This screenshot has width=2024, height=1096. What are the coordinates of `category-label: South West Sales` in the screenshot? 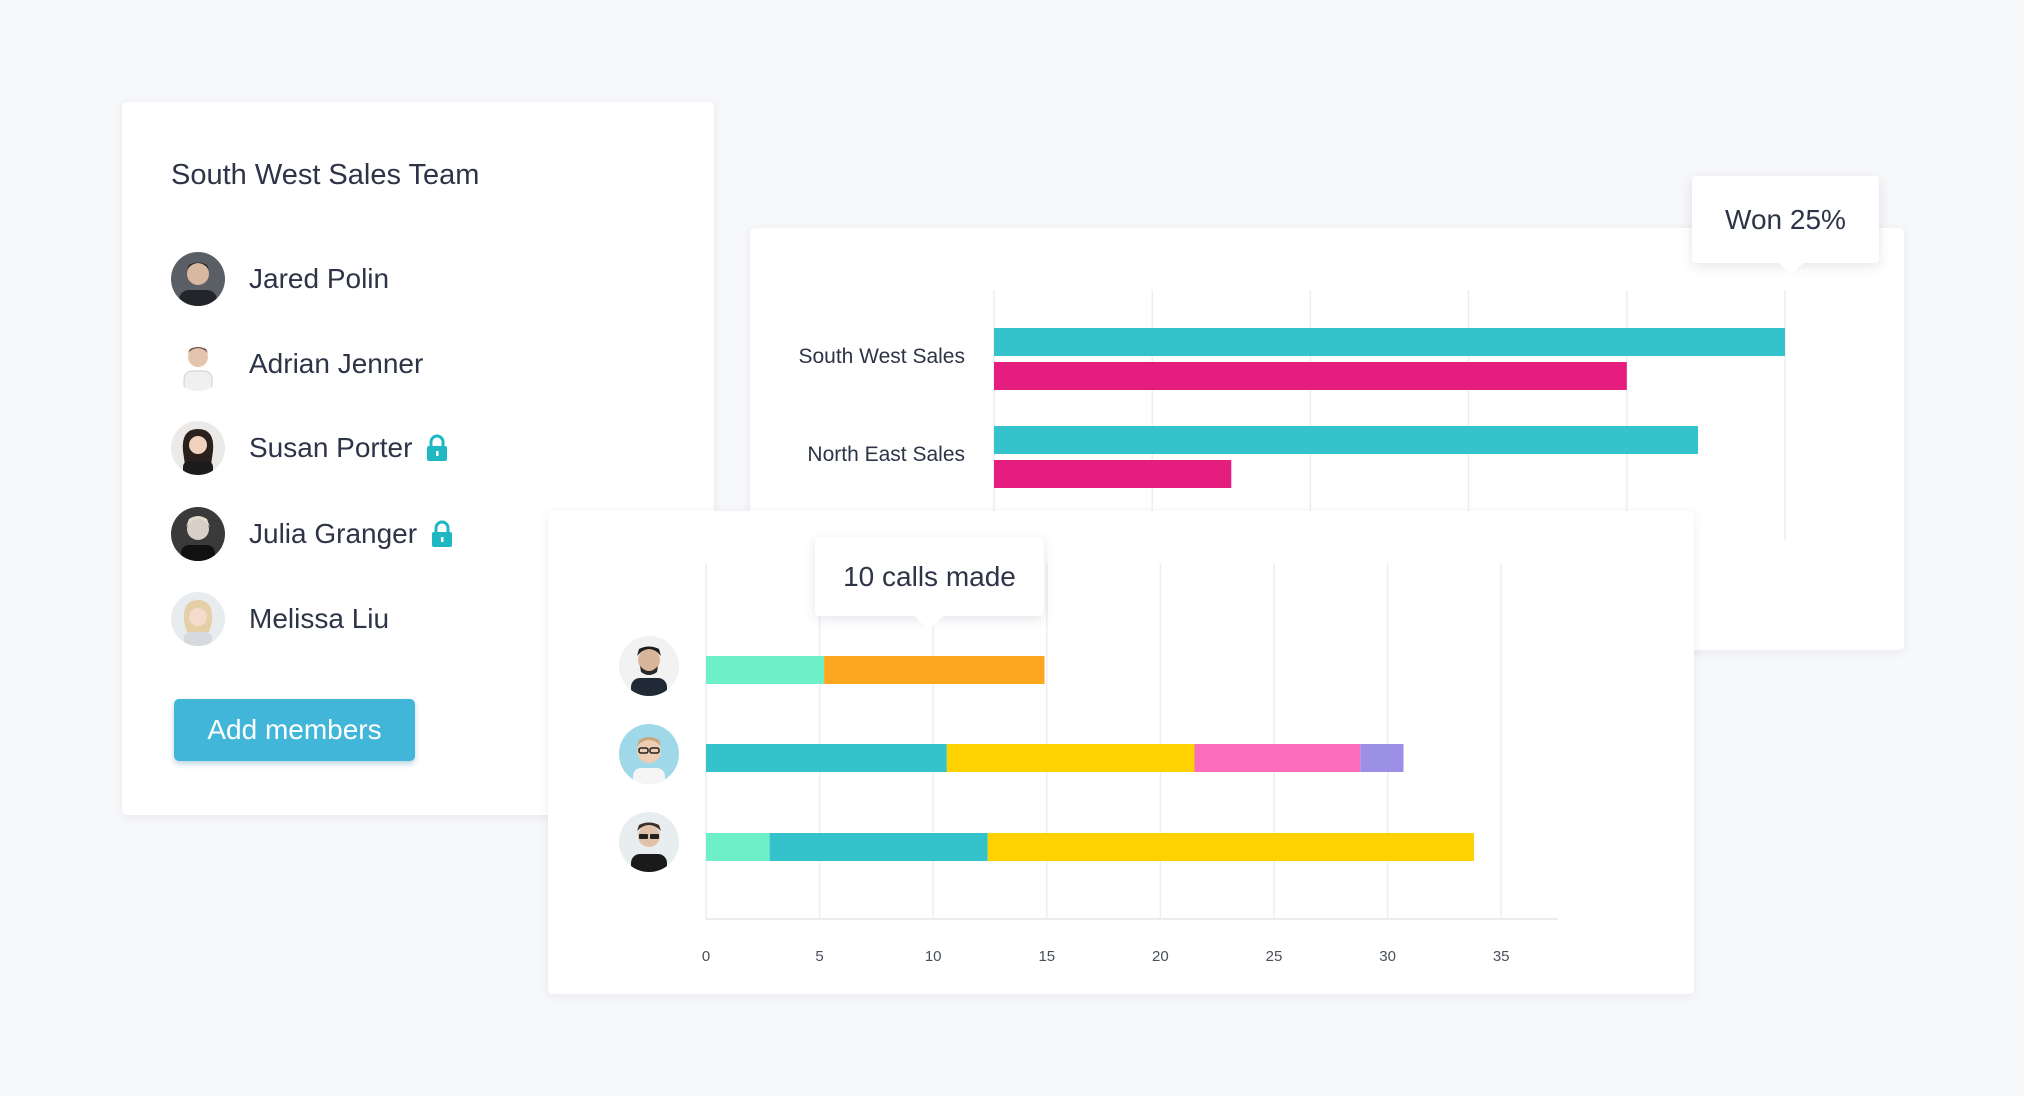 It's located at (881, 356).